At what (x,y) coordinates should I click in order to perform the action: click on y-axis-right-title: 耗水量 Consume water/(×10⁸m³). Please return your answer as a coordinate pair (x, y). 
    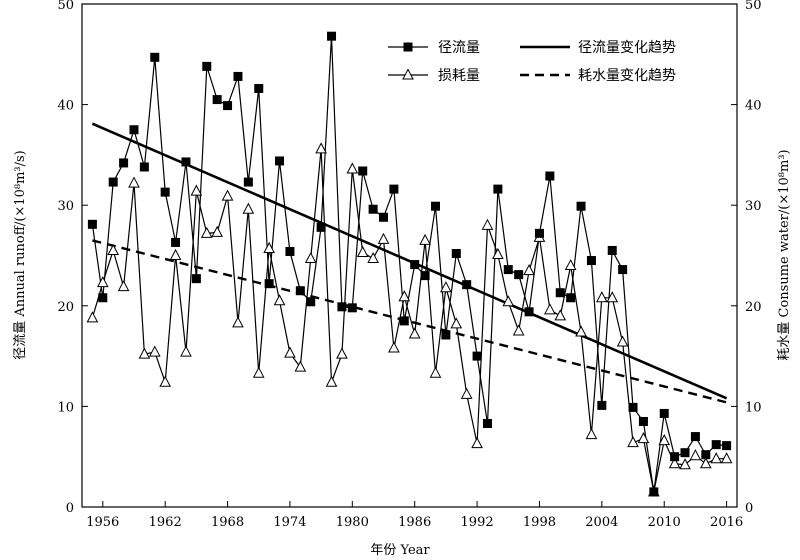
    Looking at the image, I should click on (784, 254).